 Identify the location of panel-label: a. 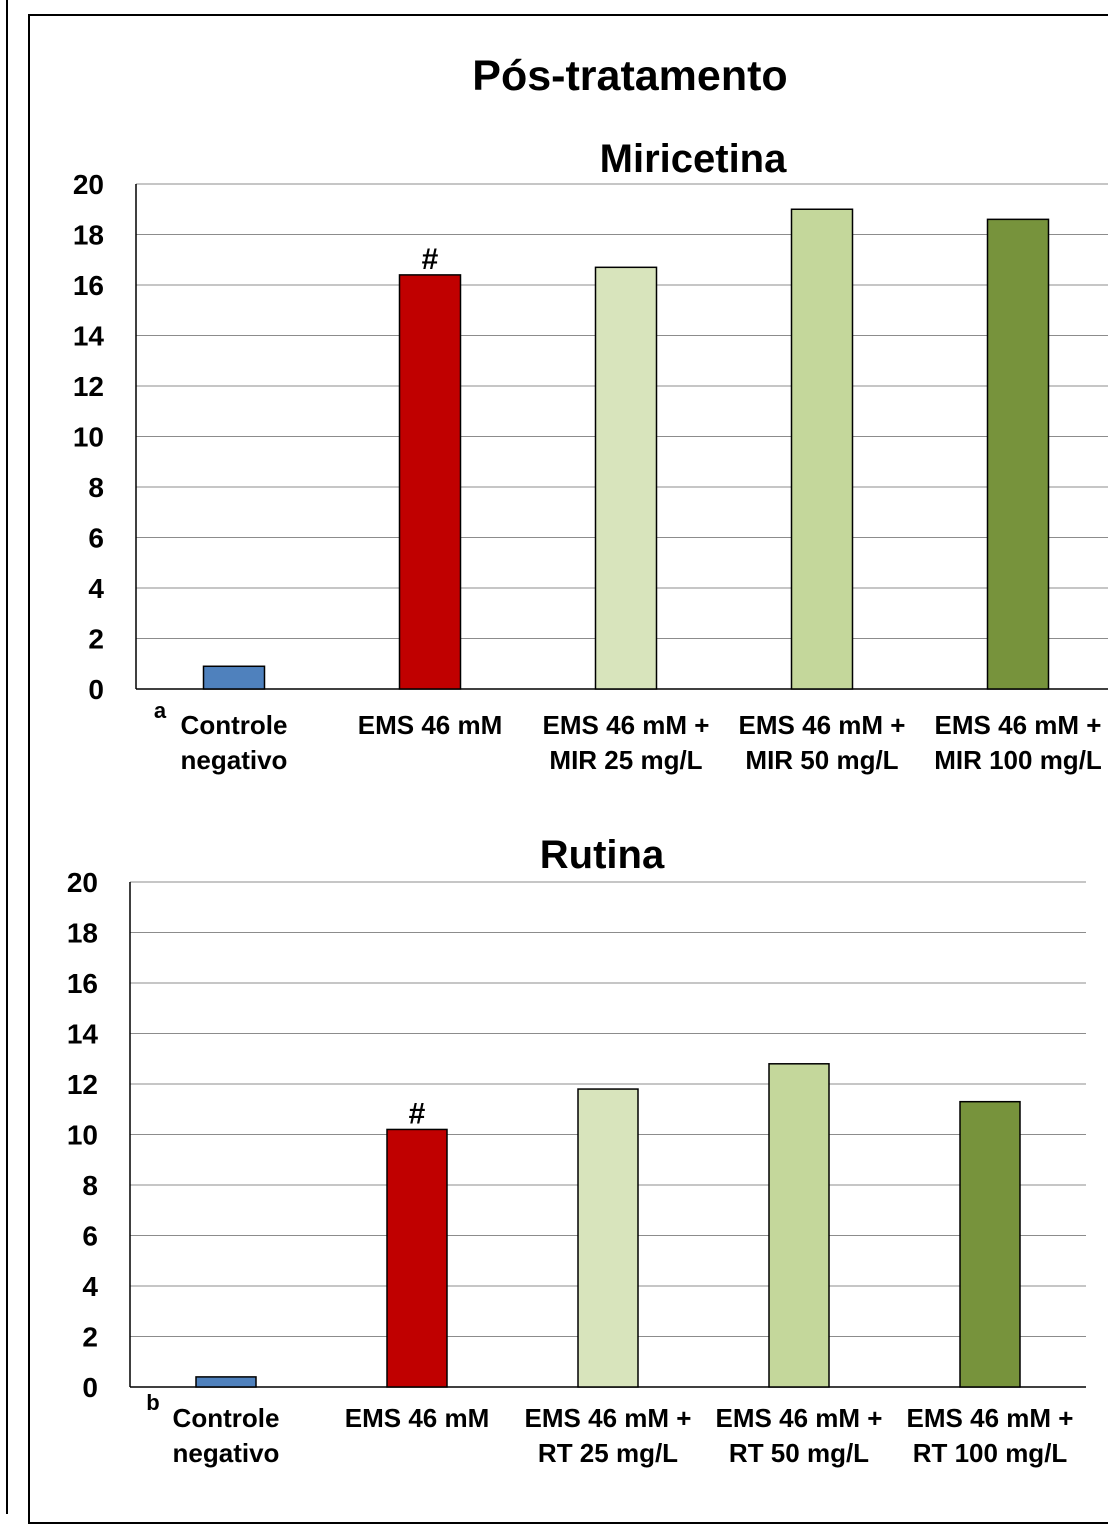
(160, 710).